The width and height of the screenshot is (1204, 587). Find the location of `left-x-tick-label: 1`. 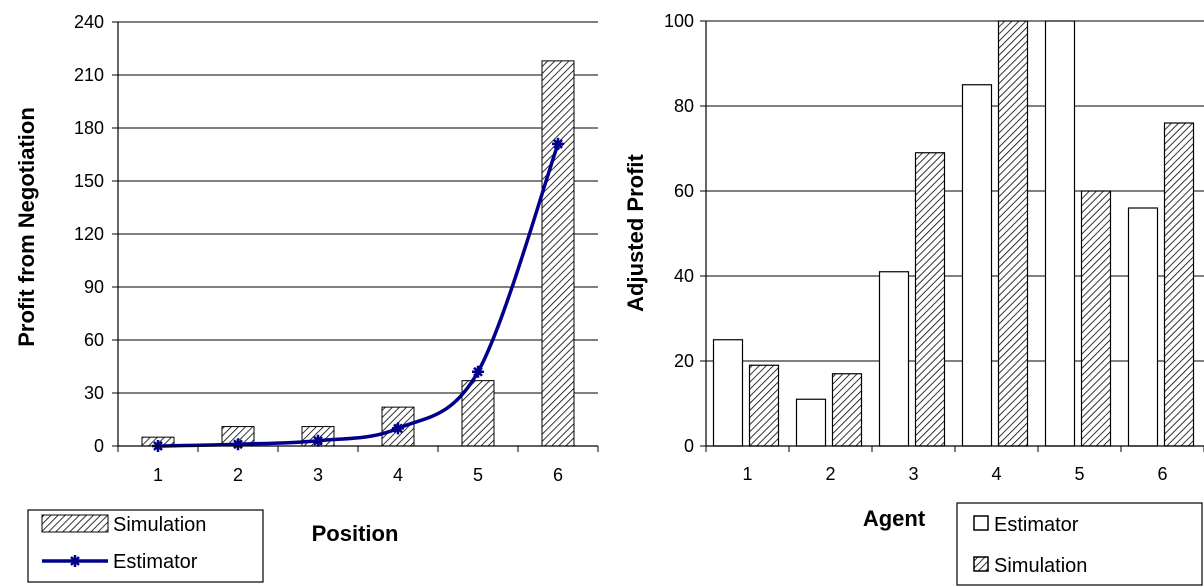

left-x-tick-label: 1 is located at coordinates (158, 475).